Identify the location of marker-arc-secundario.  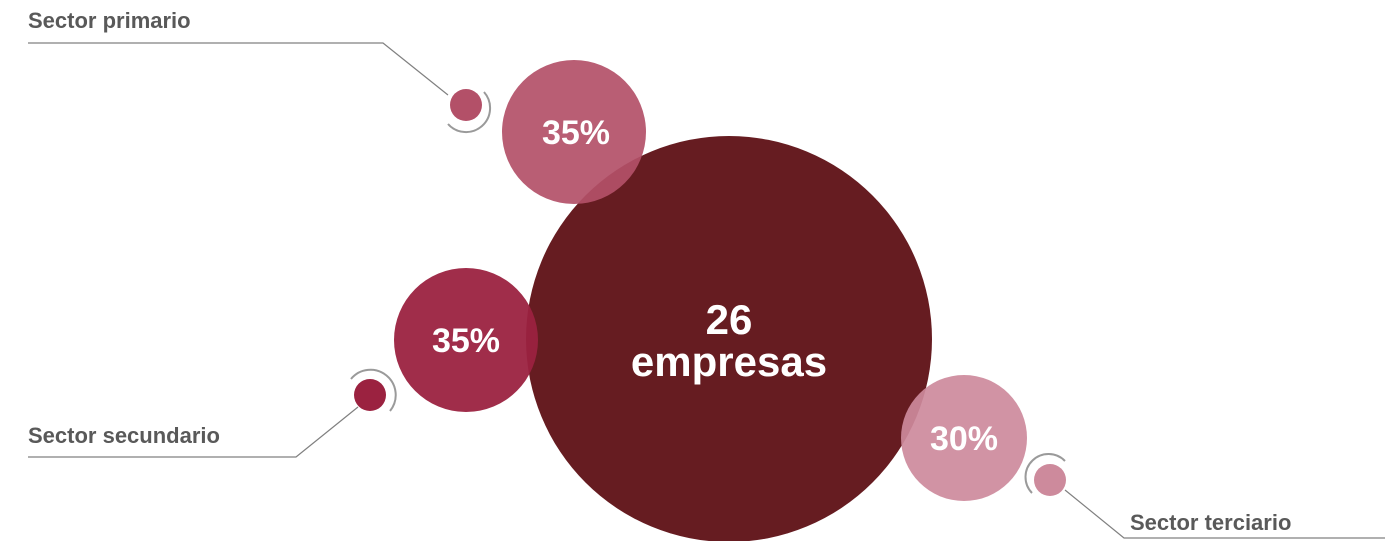
(373, 390).